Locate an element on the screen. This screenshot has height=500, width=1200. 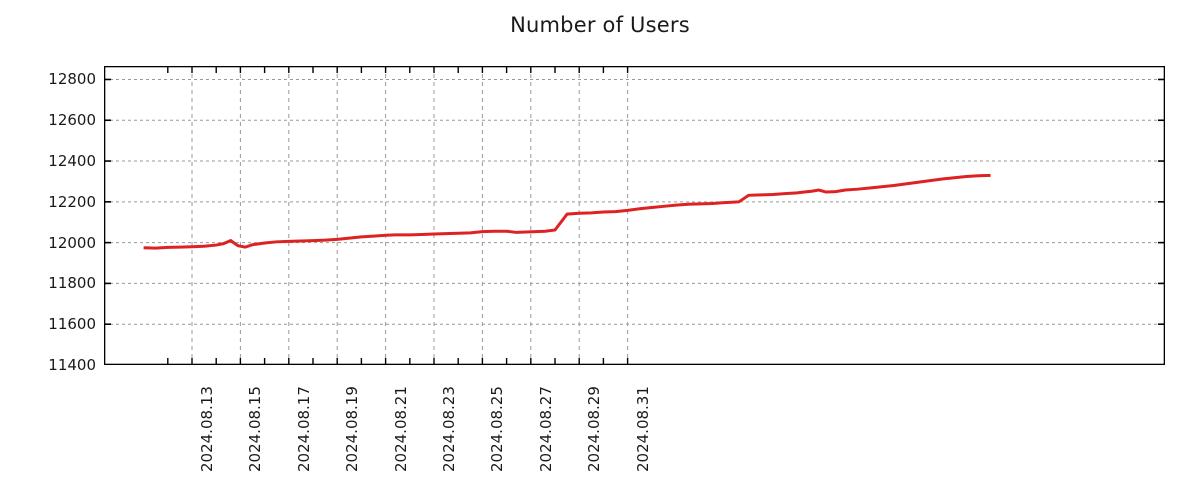
x-axis-tick-label: 2024.08.23 is located at coordinates (449, 429).